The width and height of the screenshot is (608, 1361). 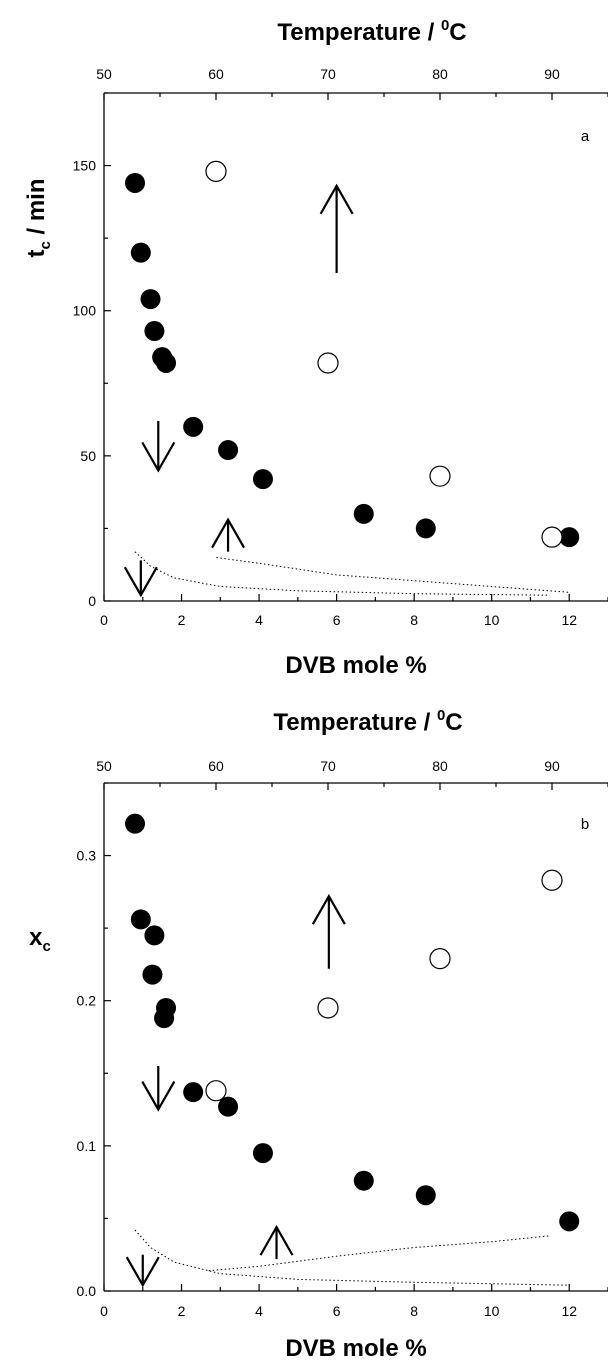 I want to click on panel-label: a, so click(x=585, y=136).